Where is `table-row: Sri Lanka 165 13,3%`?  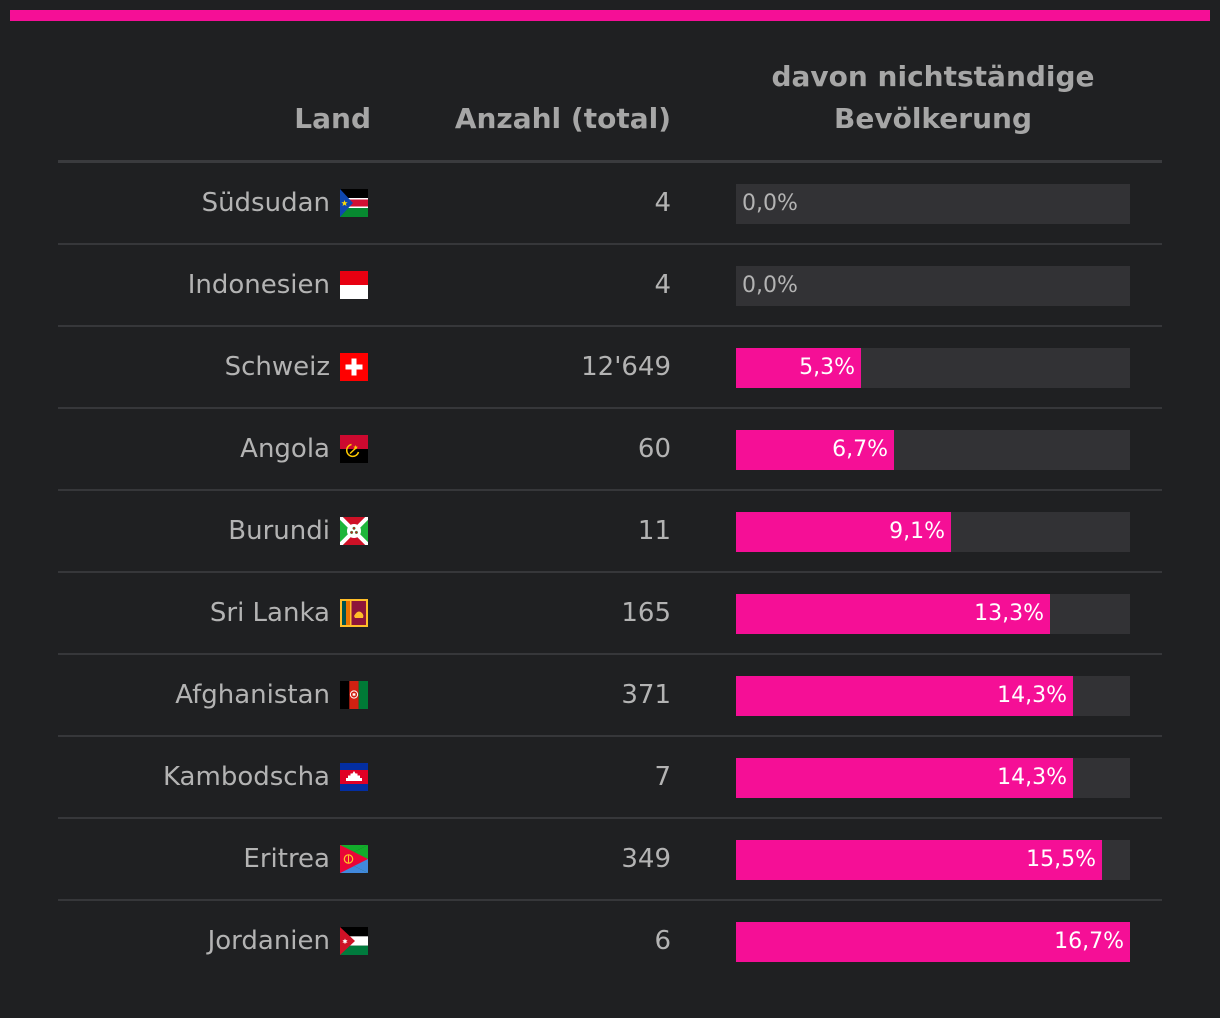
table-row: Sri Lanka 165 13,3% is located at coordinates (610, 614).